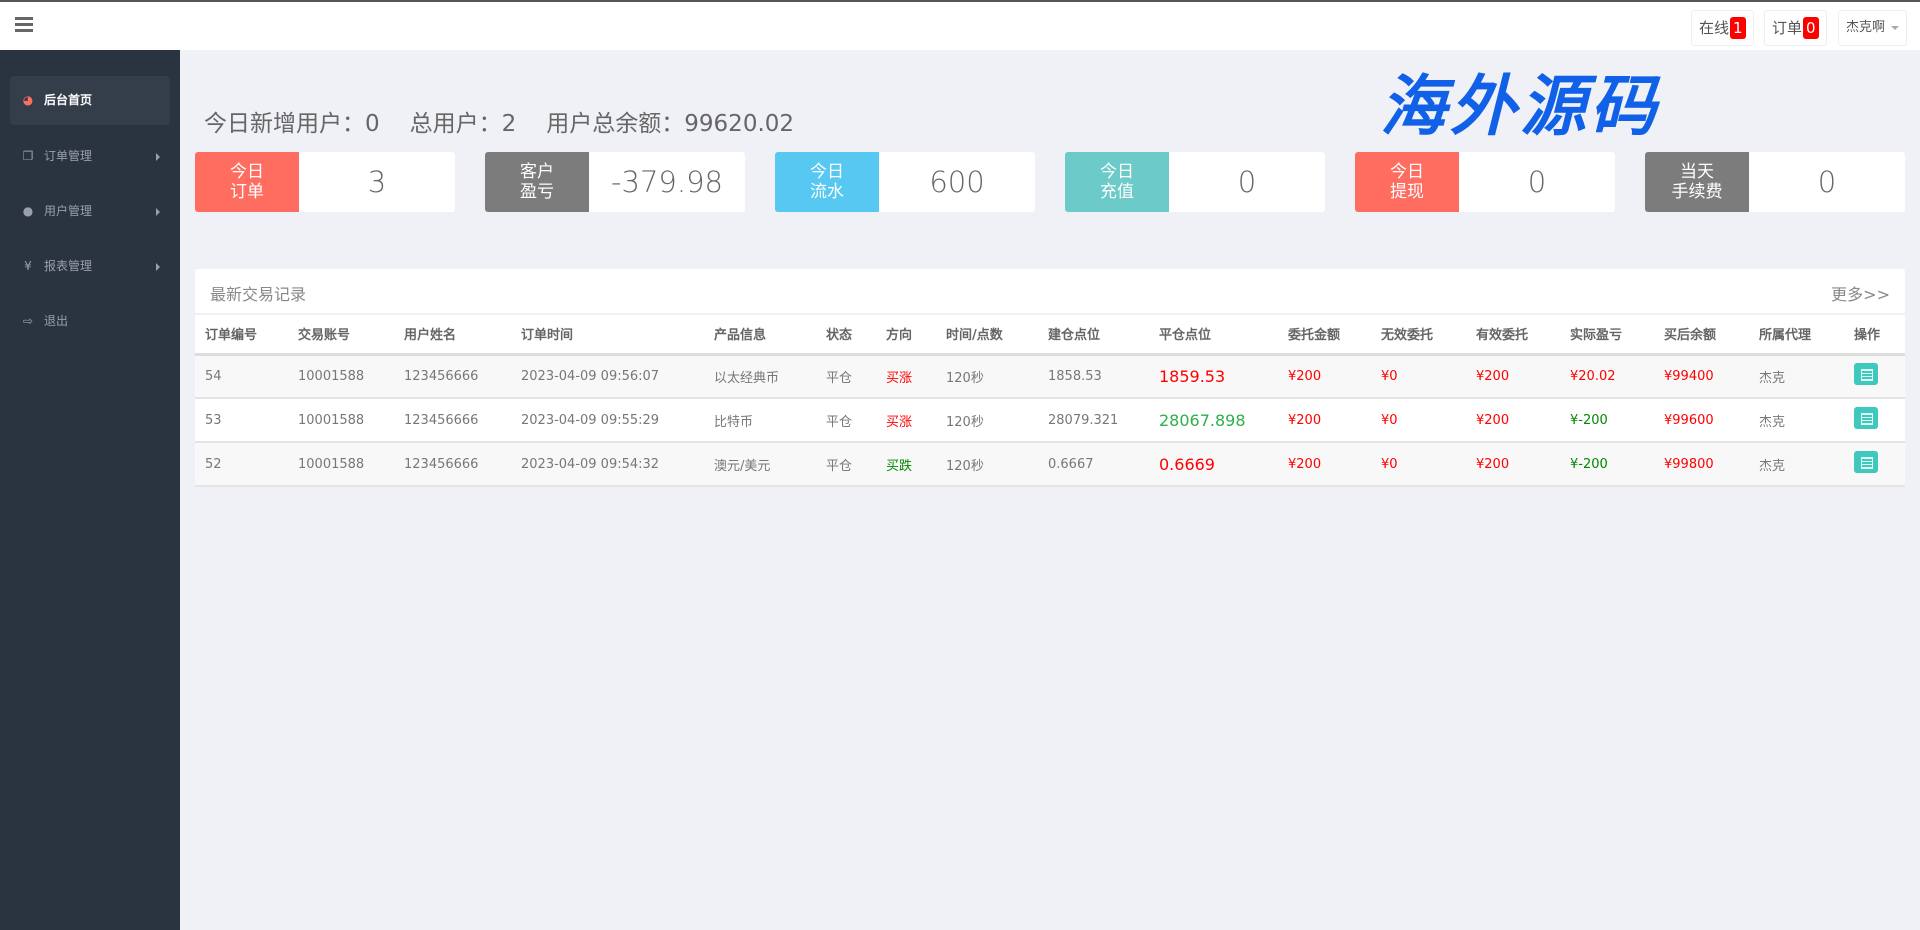  What do you see at coordinates (1213, 420) in the screenshot?
I see `table-cell: 28067.898` at bounding box center [1213, 420].